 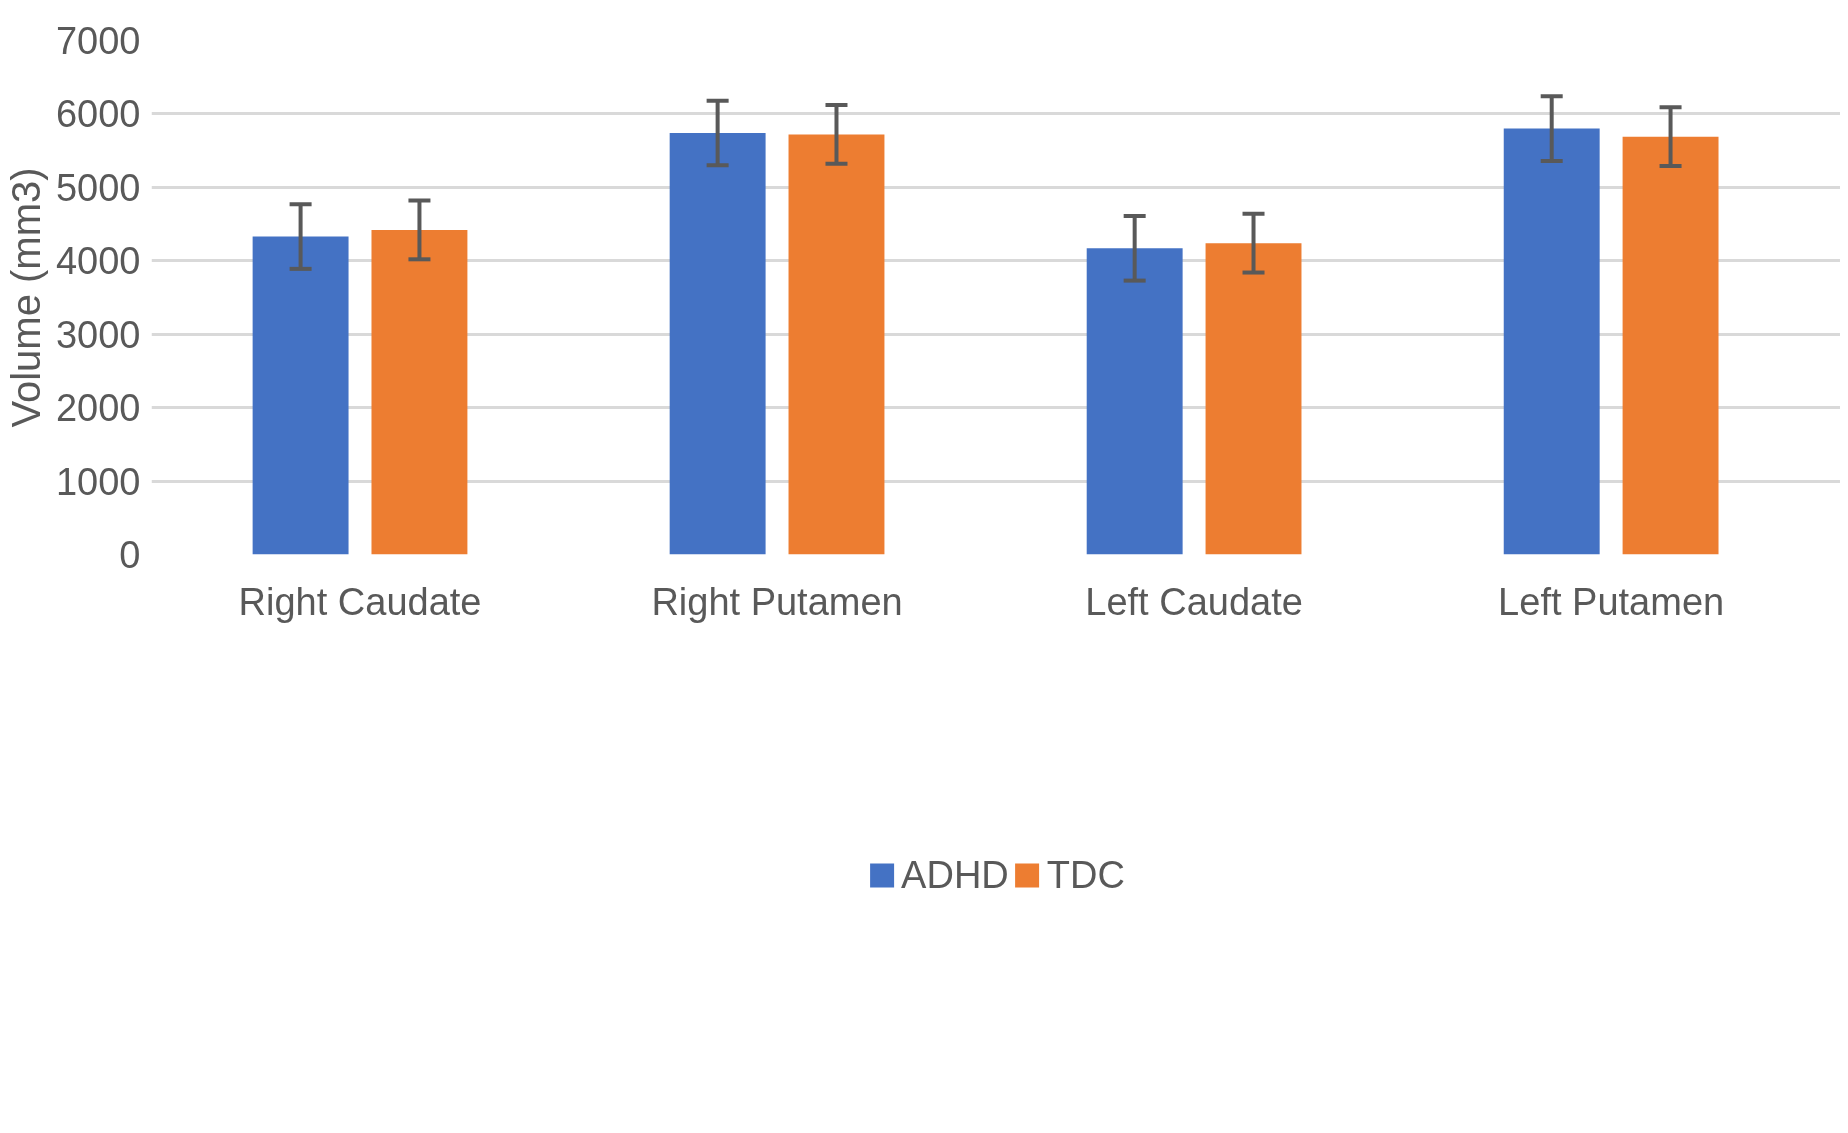 What do you see at coordinates (130, 555) in the screenshot?
I see `y-tick-label: 0` at bounding box center [130, 555].